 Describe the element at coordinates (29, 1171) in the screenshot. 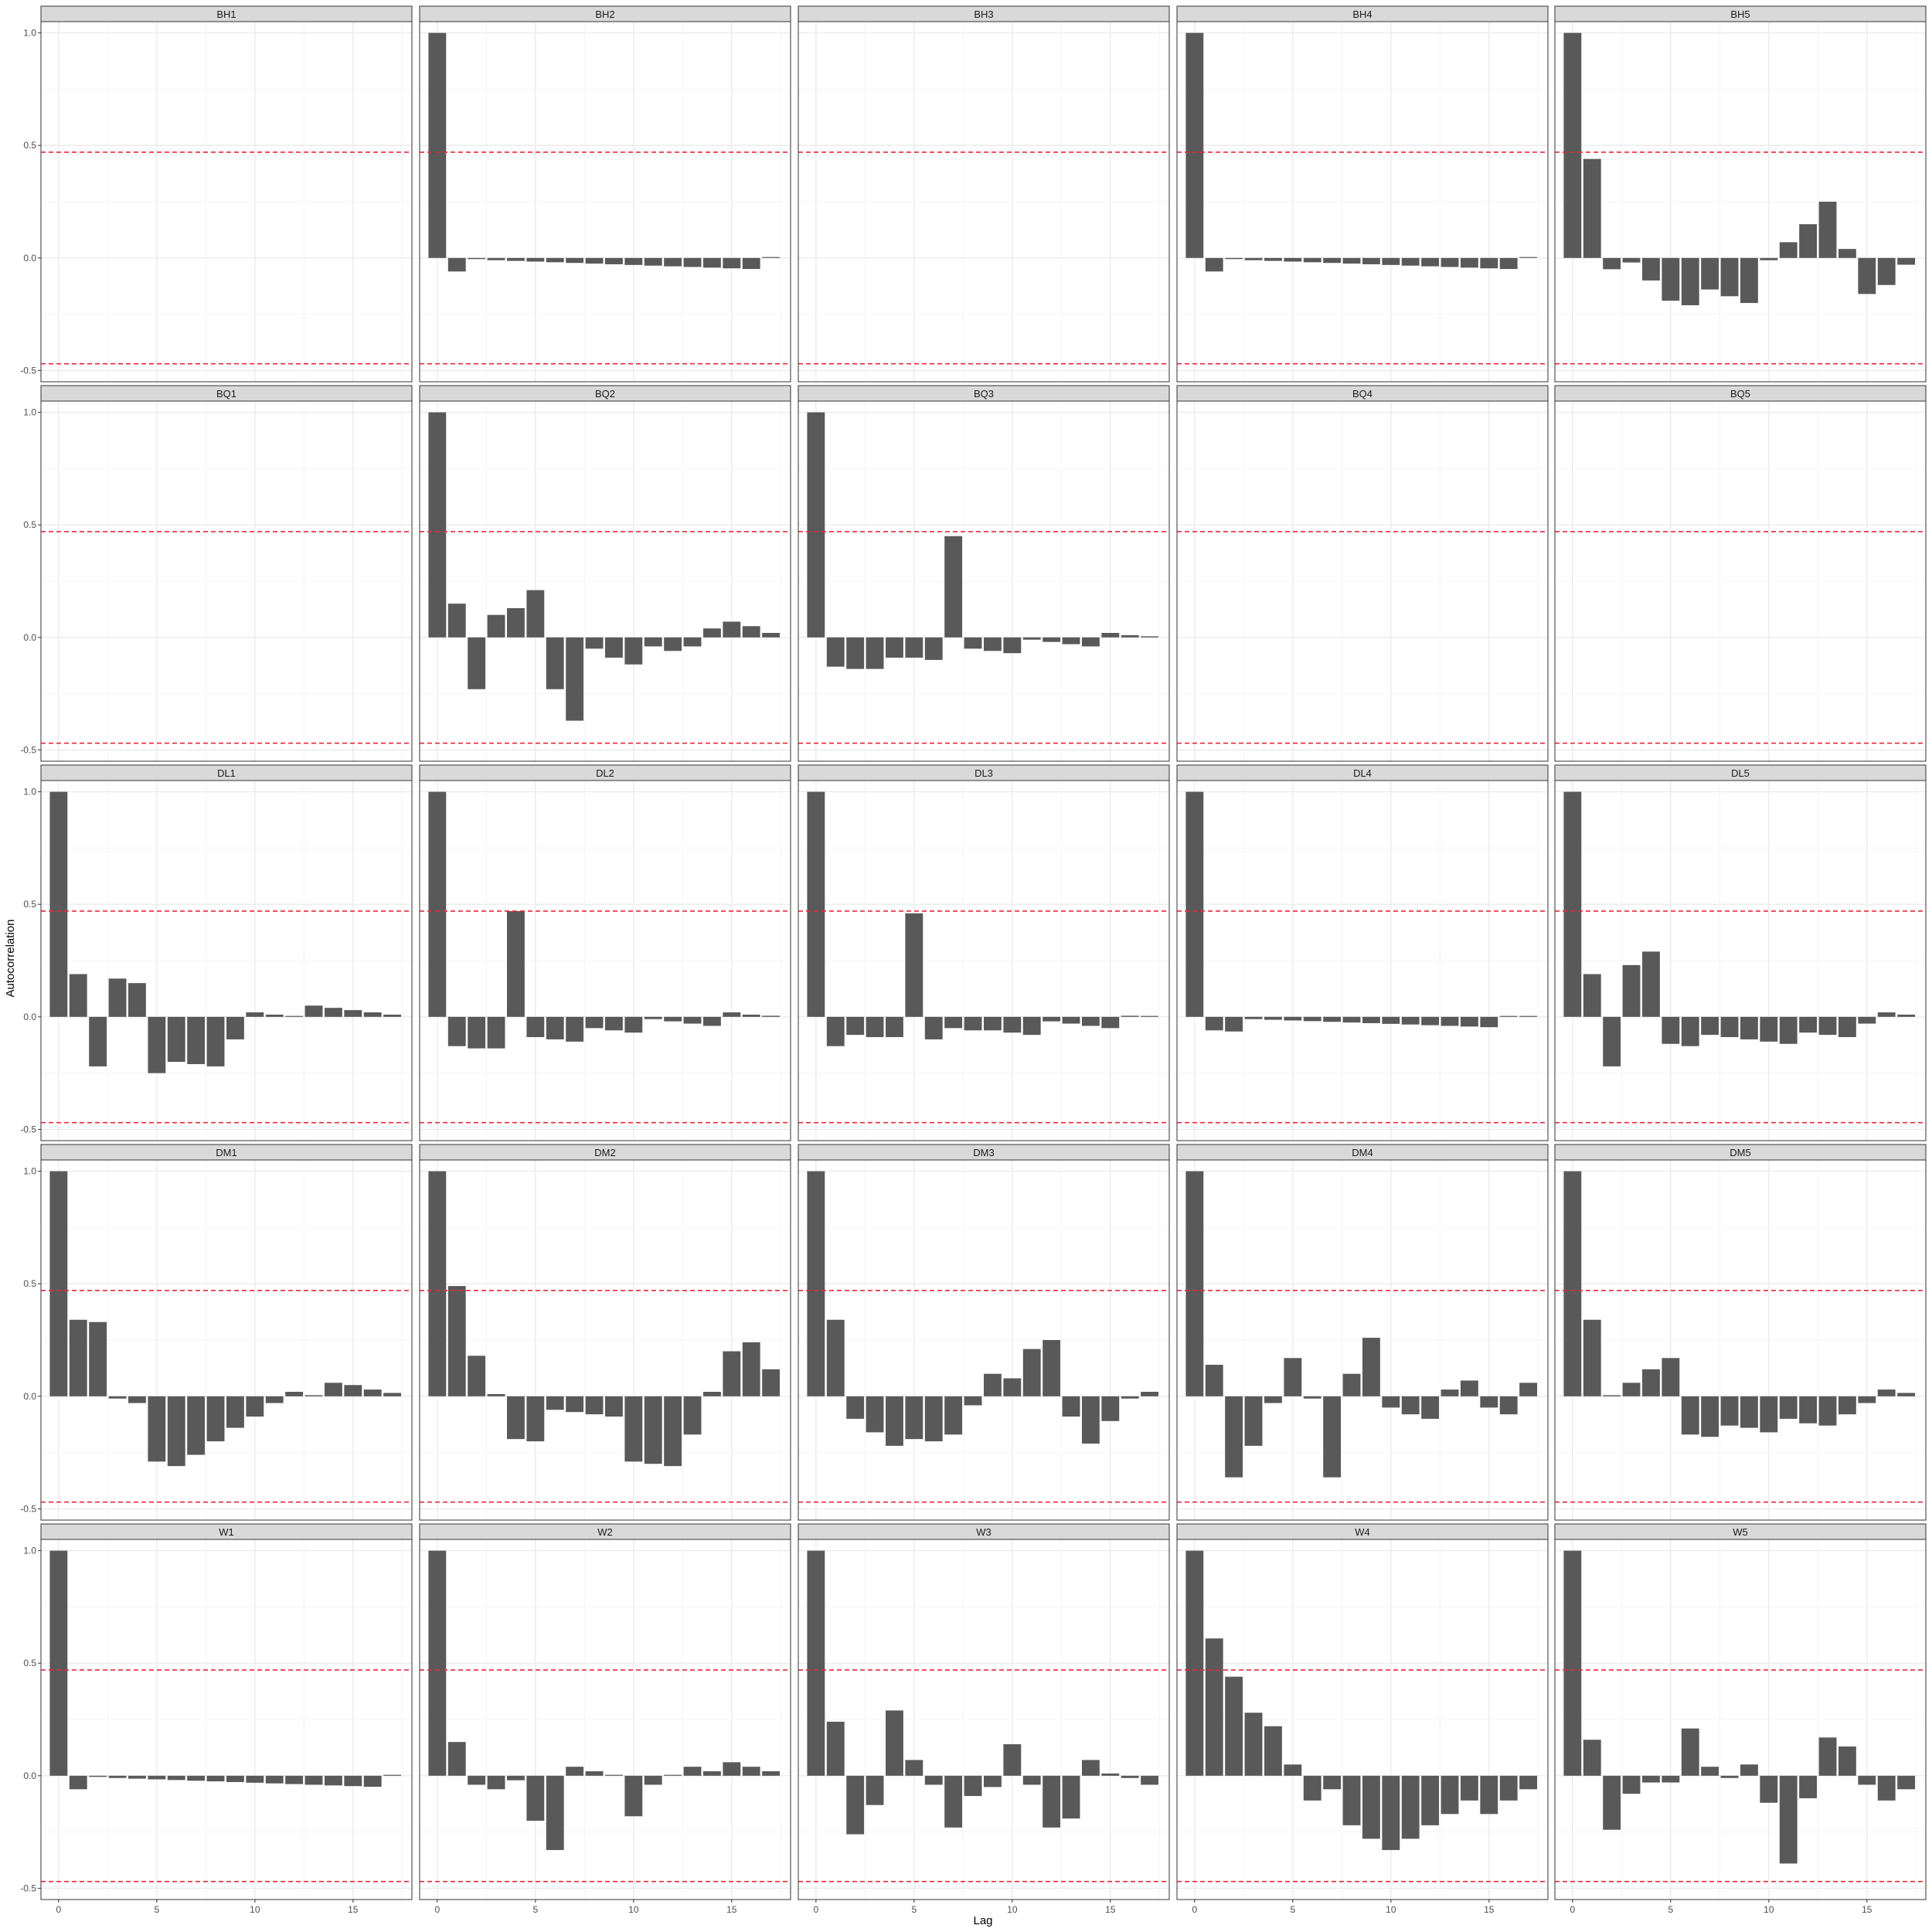

I see `y-tick-label: 1.0` at that location.